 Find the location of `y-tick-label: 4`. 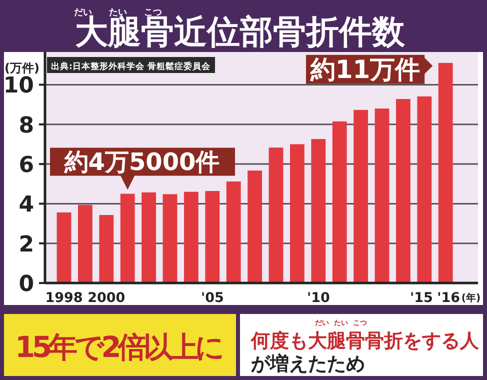

y-tick-label: 4 is located at coordinates (26, 205).